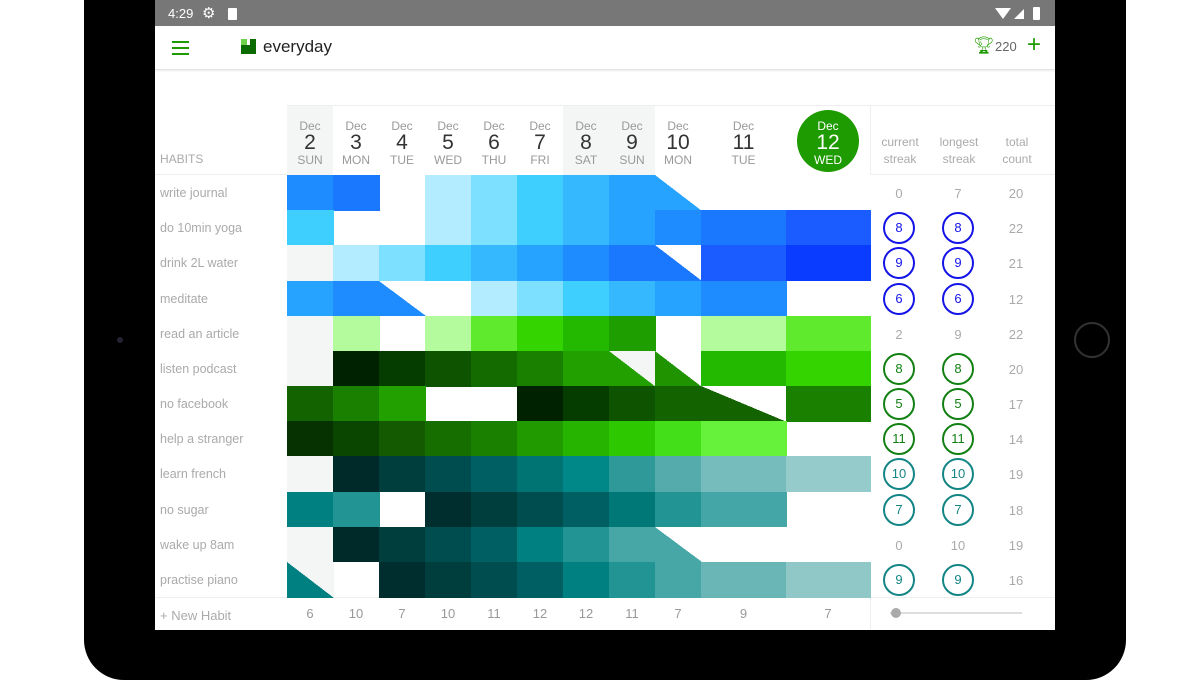 The height and width of the screenshot is (680, 1200). I want to click on day-header: Dec 3 MON, so click(356, 140).